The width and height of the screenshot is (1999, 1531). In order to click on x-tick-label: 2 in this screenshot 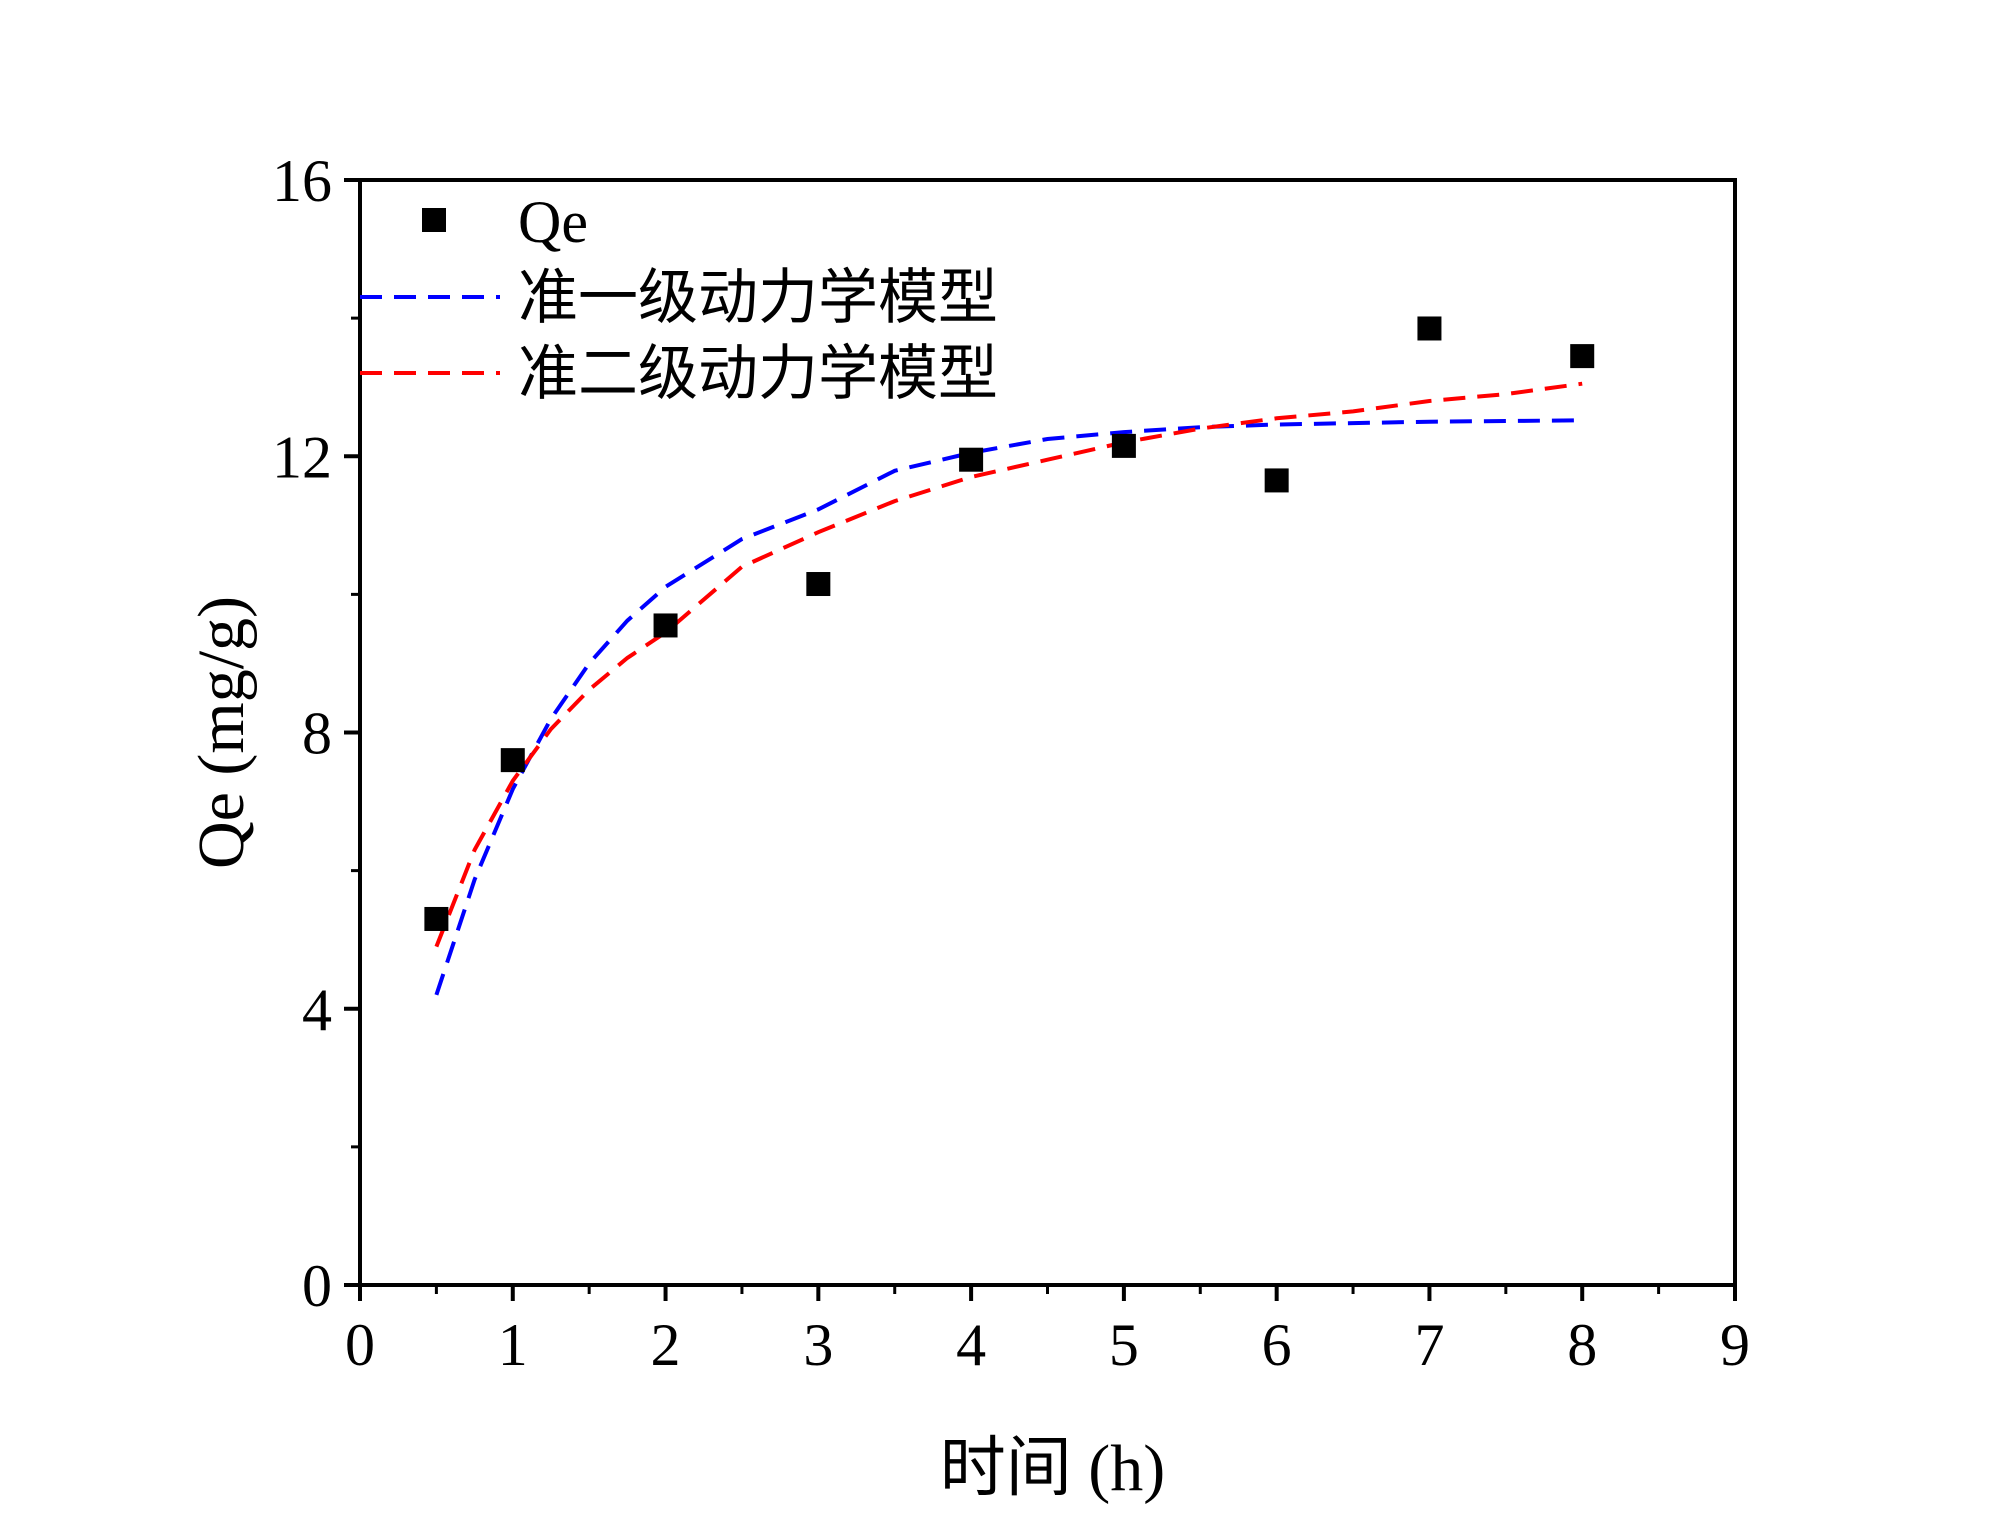, I will do `click(666, 1345)`.